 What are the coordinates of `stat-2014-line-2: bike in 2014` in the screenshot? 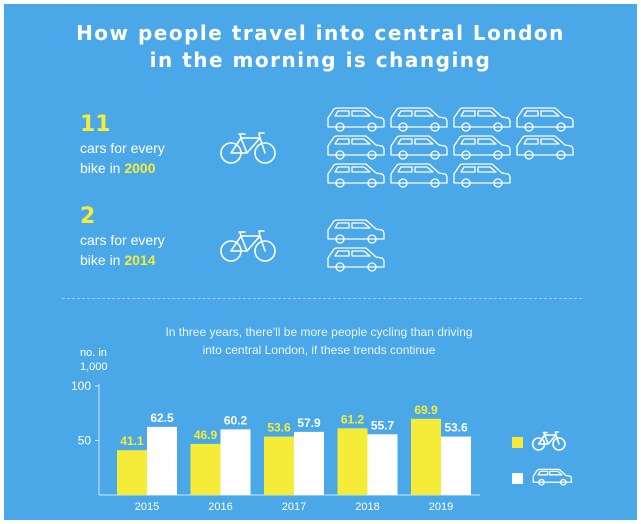 It's located at (122, 260).